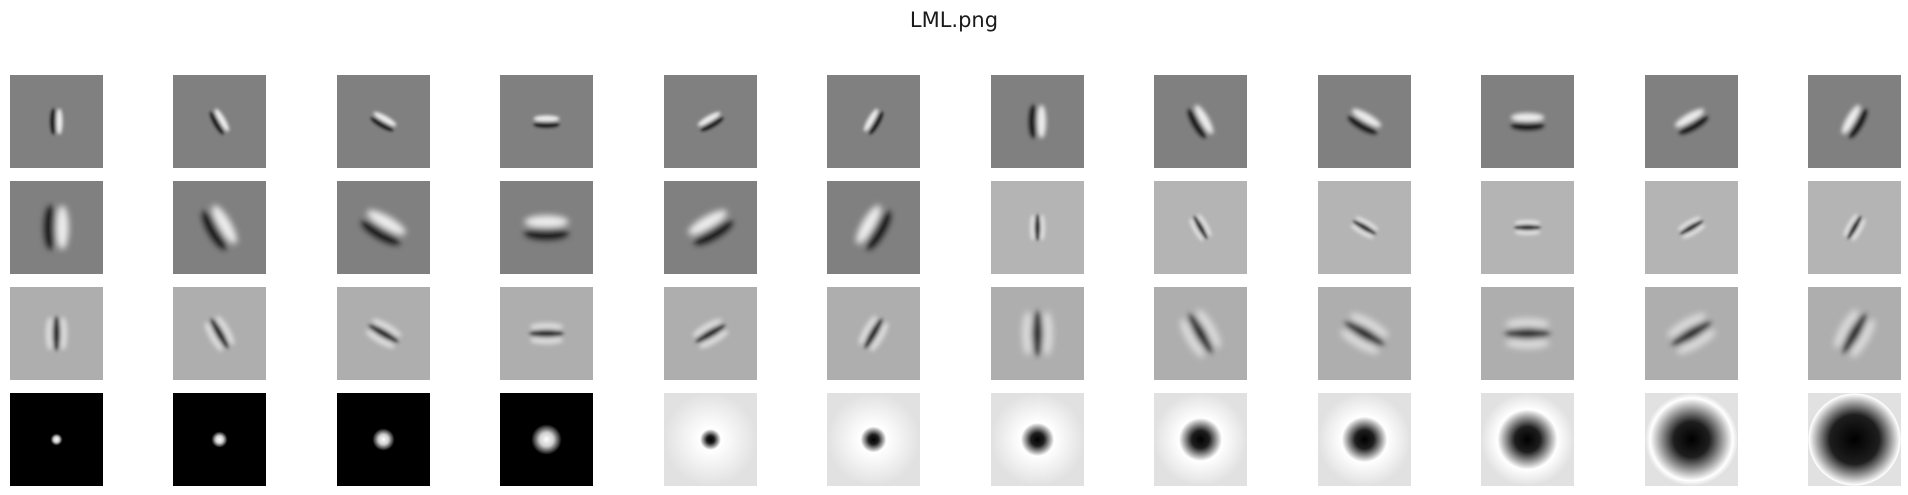  I want to click on filter-log-r4-c5, so click(710, 439).